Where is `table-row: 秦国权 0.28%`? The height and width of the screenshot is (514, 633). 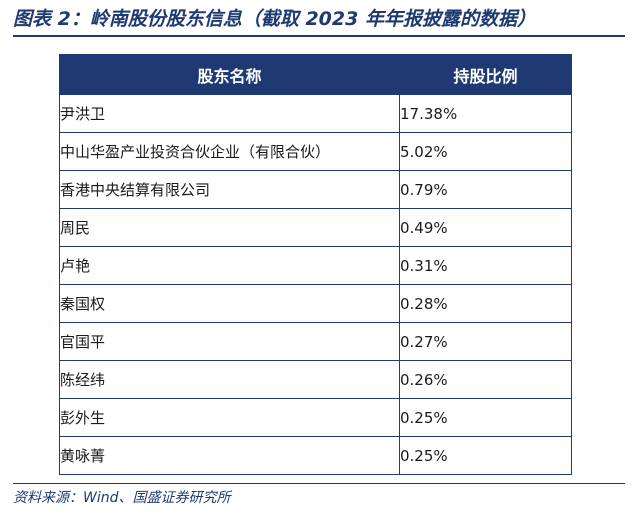
table-row: 秦国权 0.28% is located at coordinates (315, 303).